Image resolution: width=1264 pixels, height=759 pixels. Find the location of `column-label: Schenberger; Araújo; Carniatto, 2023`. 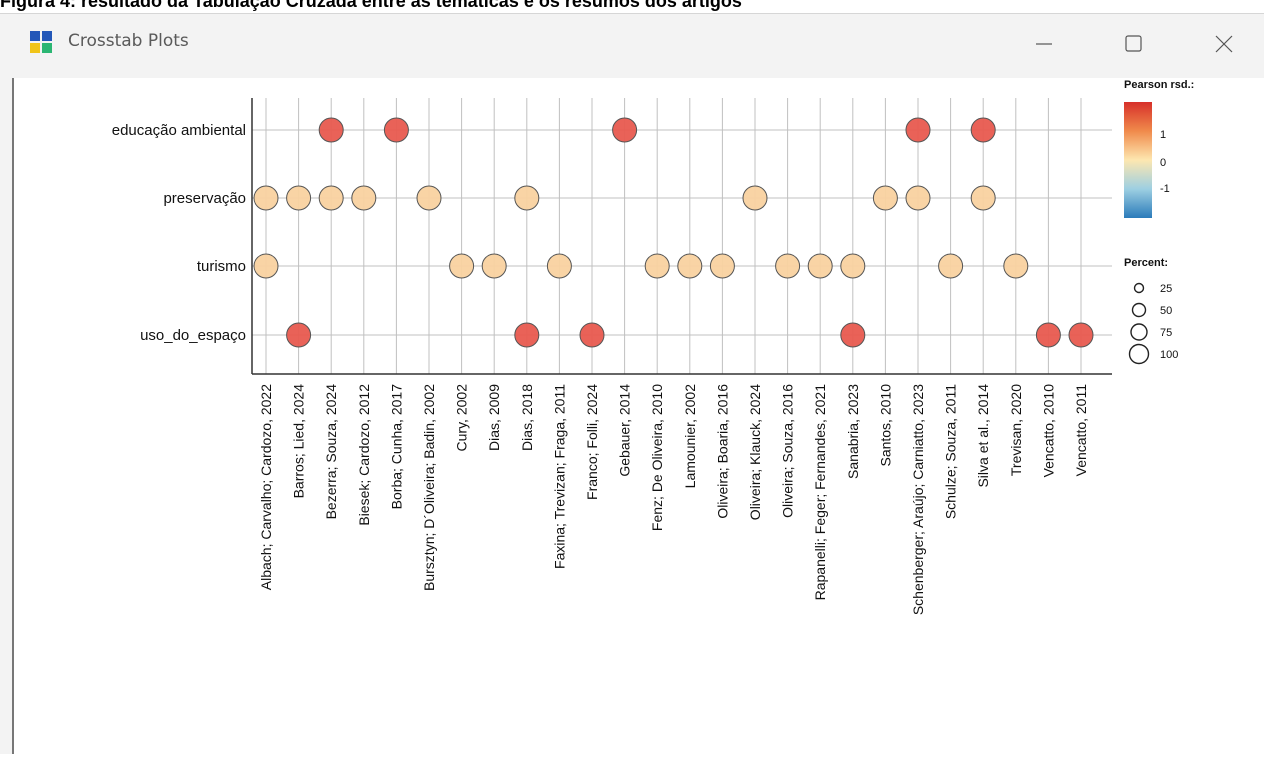

column-label: Schenberger; Araújo; Carniatto, 2023 is located at coordinates (918, 499).